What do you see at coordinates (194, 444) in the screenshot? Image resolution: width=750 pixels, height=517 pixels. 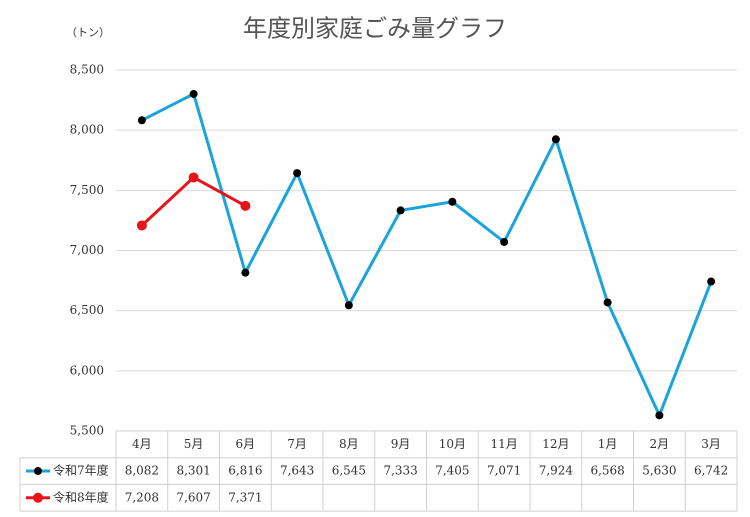 I see `x-tick-label: 5月` at bounding box center [194, 444].